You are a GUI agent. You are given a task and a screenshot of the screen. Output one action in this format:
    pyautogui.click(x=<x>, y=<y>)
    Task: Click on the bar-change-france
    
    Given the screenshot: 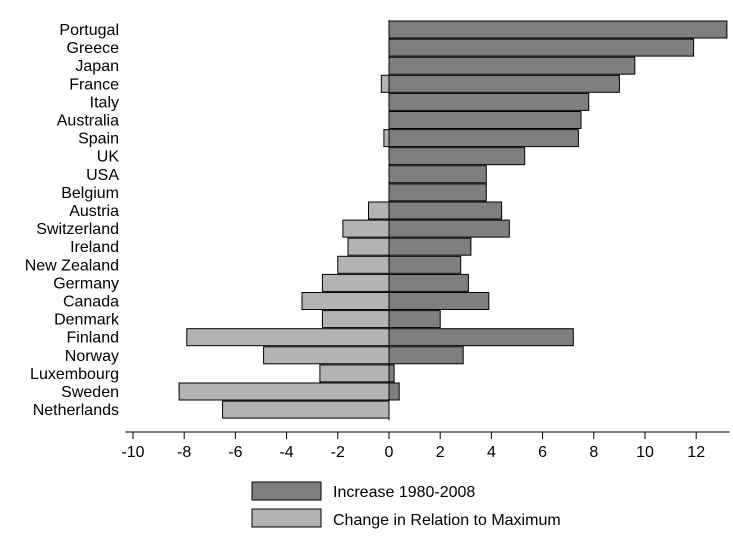 What is the action you would take?
    pyautogui.click(x=385, y=83)
    